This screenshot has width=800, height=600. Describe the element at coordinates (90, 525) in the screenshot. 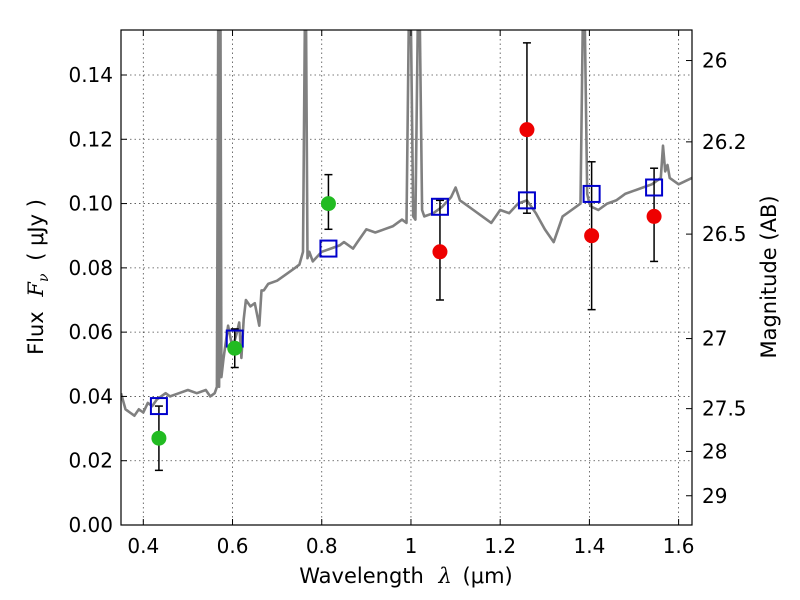

I see `y-tick-label: 0.00` at that location.